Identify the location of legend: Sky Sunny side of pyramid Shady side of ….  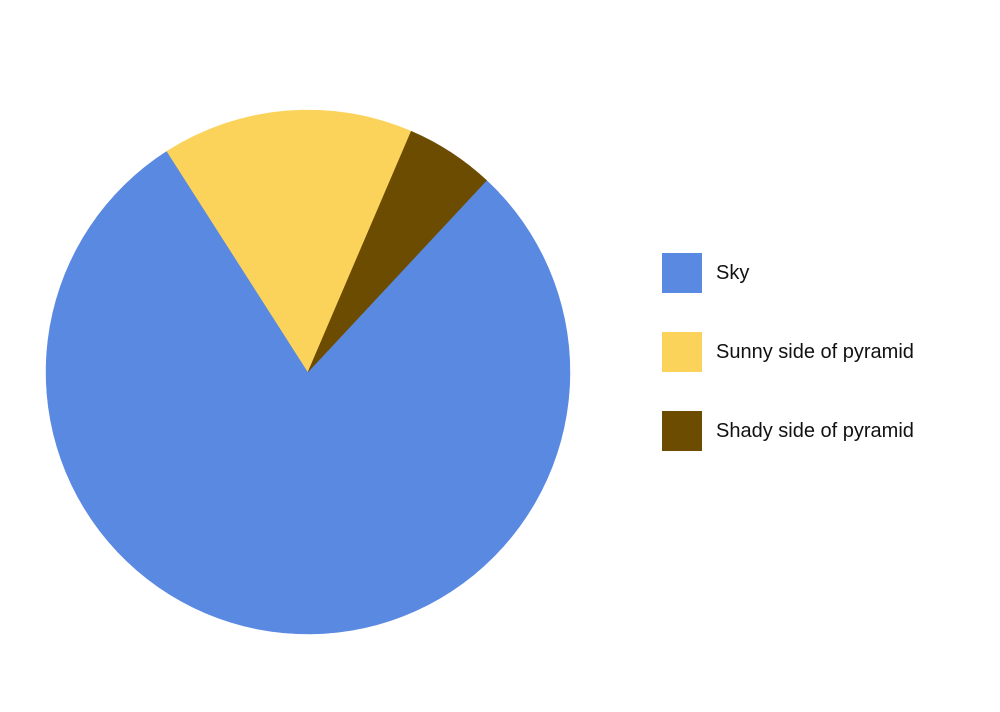
(788, 371).